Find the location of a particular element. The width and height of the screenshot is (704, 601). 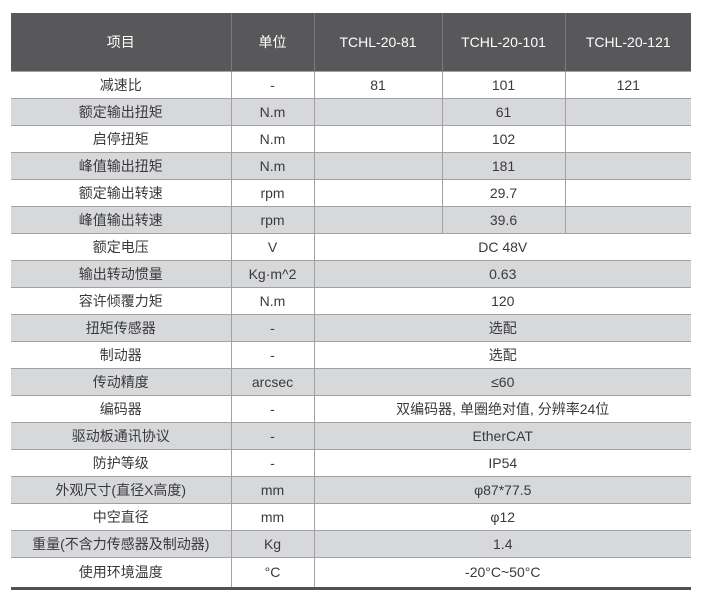

spec-item-cell: 重量(不含力传感器及制动器) is located at coordinates (121, 543).